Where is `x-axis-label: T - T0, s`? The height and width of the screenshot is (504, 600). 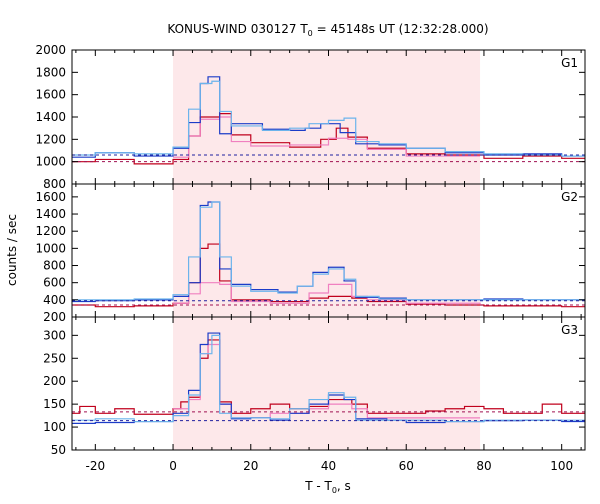
x-axis-label: T - T0, s is located at coordinates (327, 487).